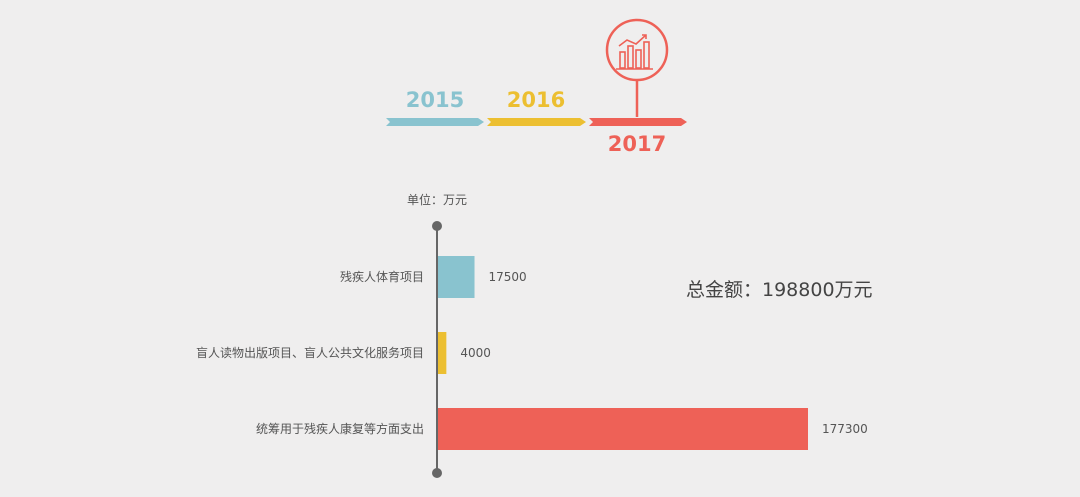 This screenshot has height=497, width=1080. I want to click on timeline: 2015 2016 2017, so click(536, 87).